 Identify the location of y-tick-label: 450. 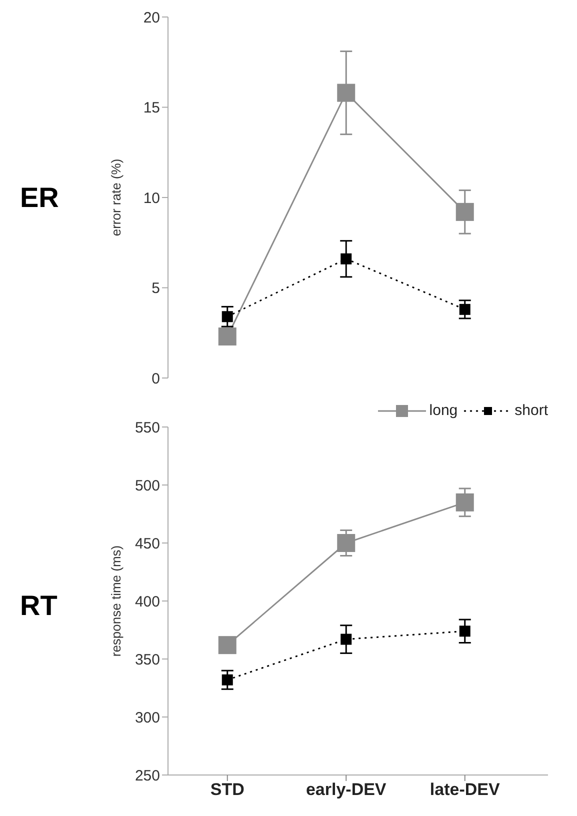
(147, 543).